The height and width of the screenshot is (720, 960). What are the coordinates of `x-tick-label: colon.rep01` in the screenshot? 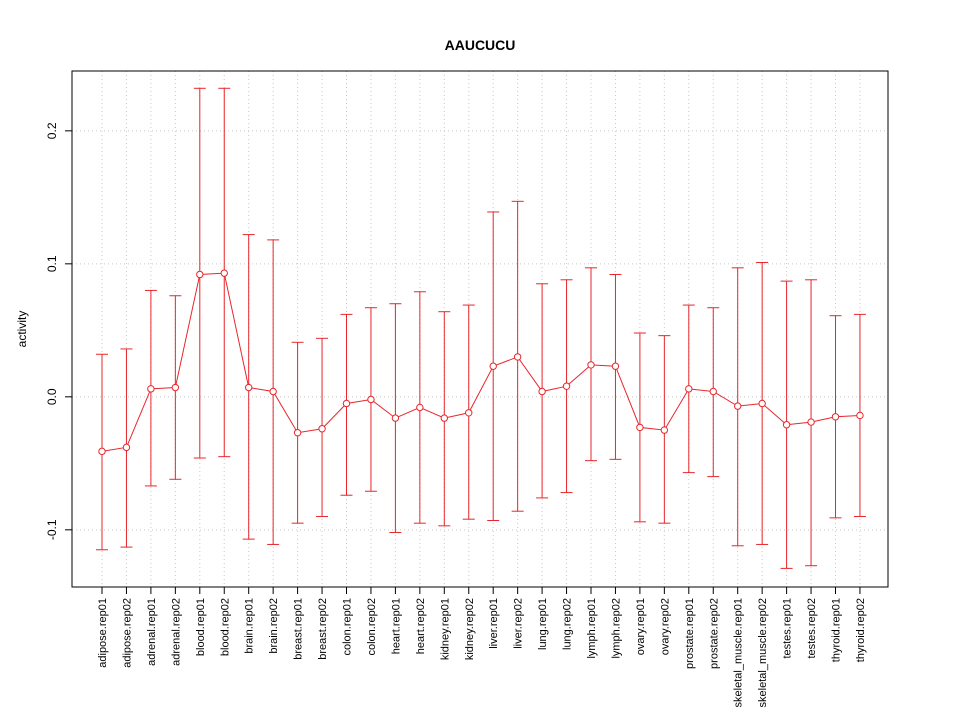 It's located at (348, 627).